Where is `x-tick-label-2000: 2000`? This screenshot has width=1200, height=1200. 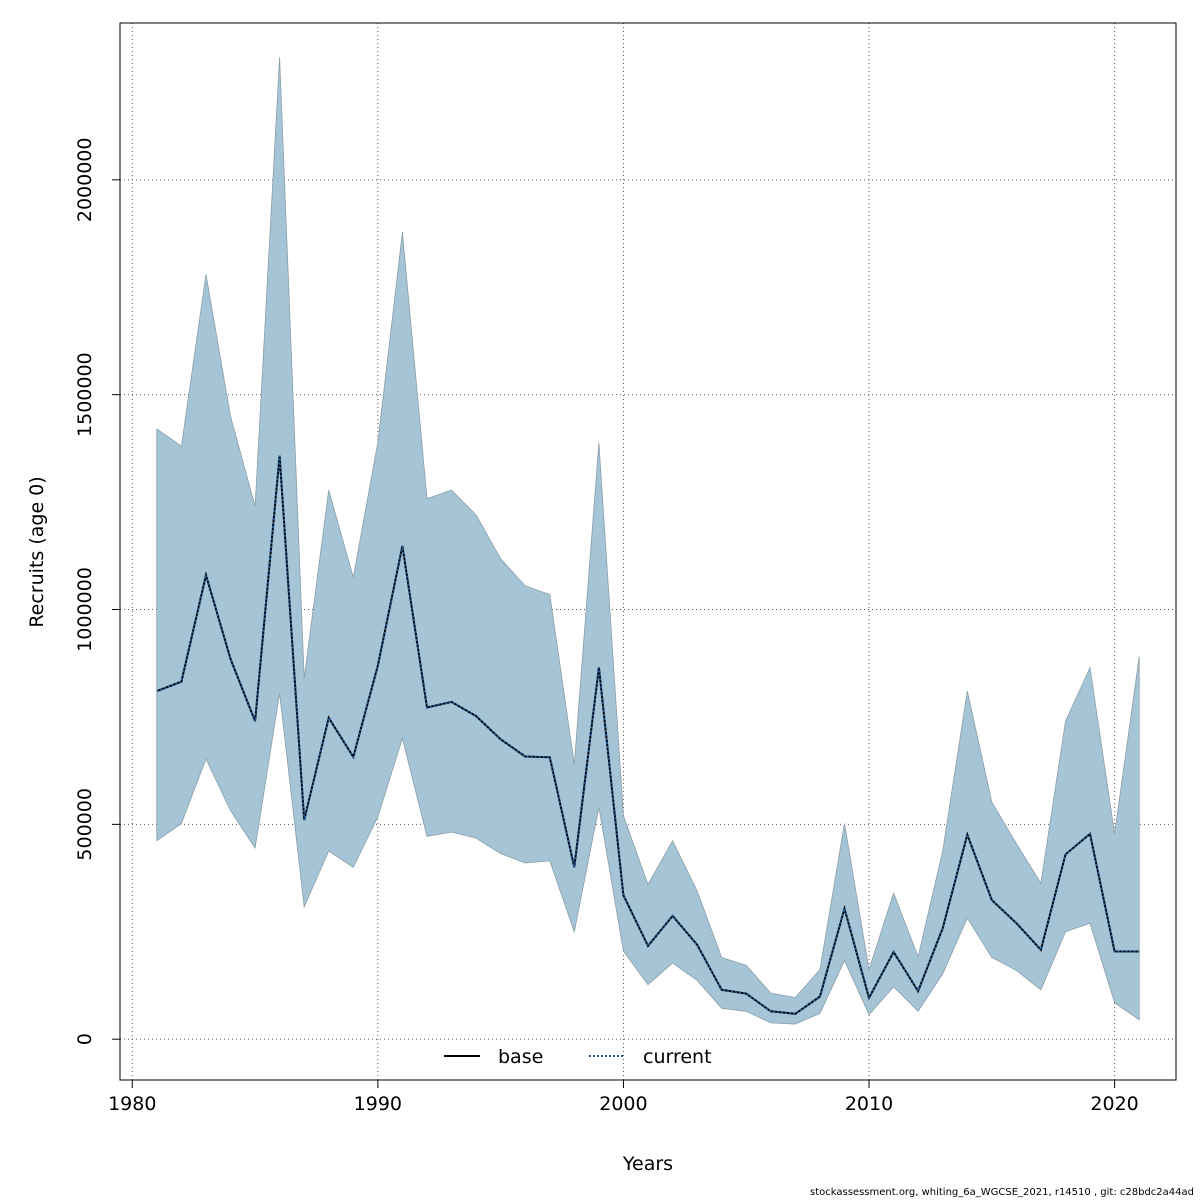 x-tick-label-2000: 2000 is located at coordinates (623, 1104).